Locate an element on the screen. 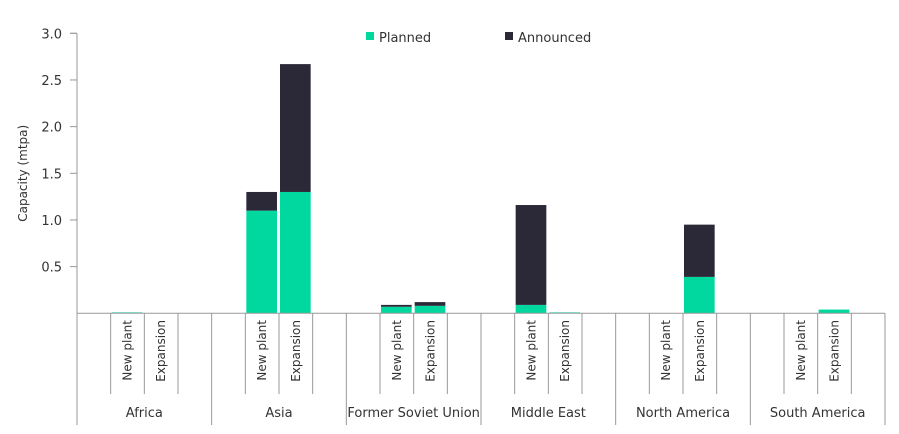 The image size is (899, 434). x-group-label: Former Soviet Union is located at coordinates (413, 413).